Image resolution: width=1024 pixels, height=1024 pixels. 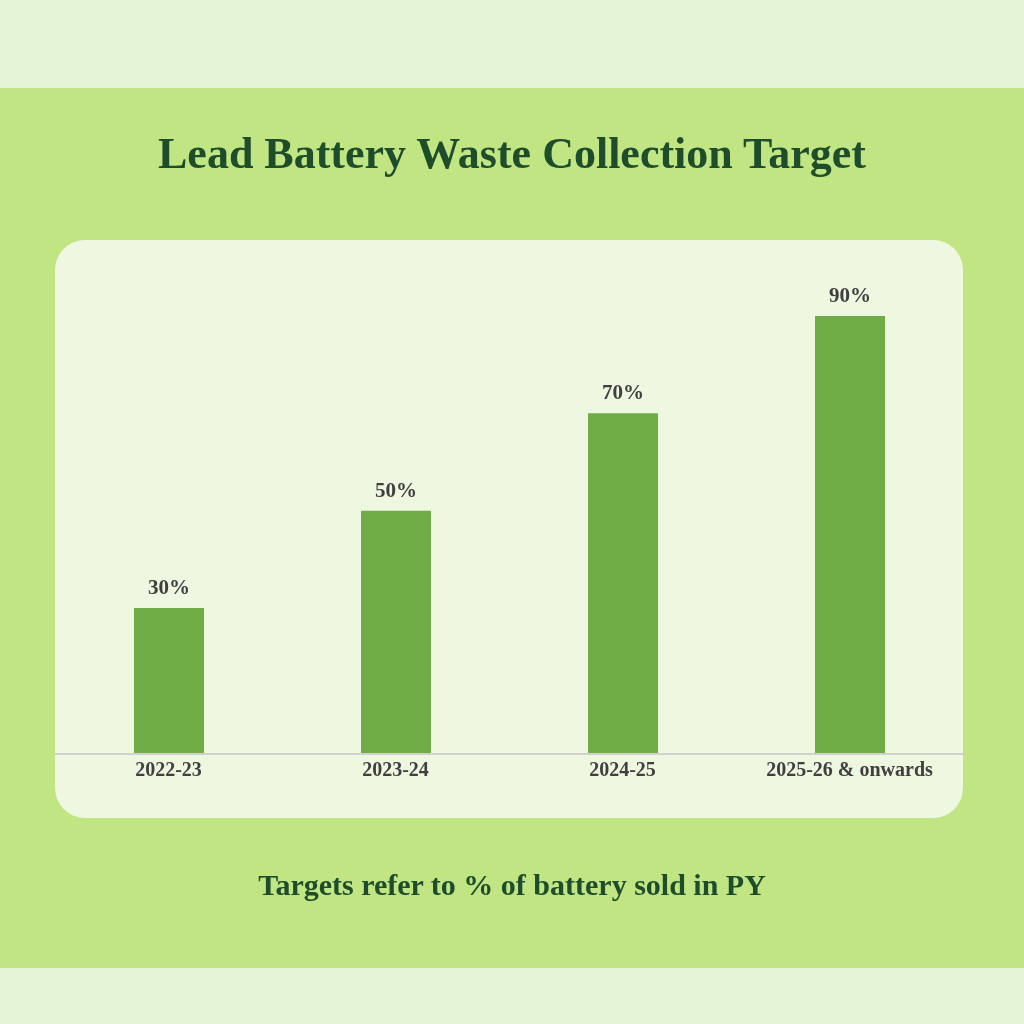 What do you see at coordinates (850, 295) in the screenshot?
I see `data-label: 90%` at bounding box center [850, 295].